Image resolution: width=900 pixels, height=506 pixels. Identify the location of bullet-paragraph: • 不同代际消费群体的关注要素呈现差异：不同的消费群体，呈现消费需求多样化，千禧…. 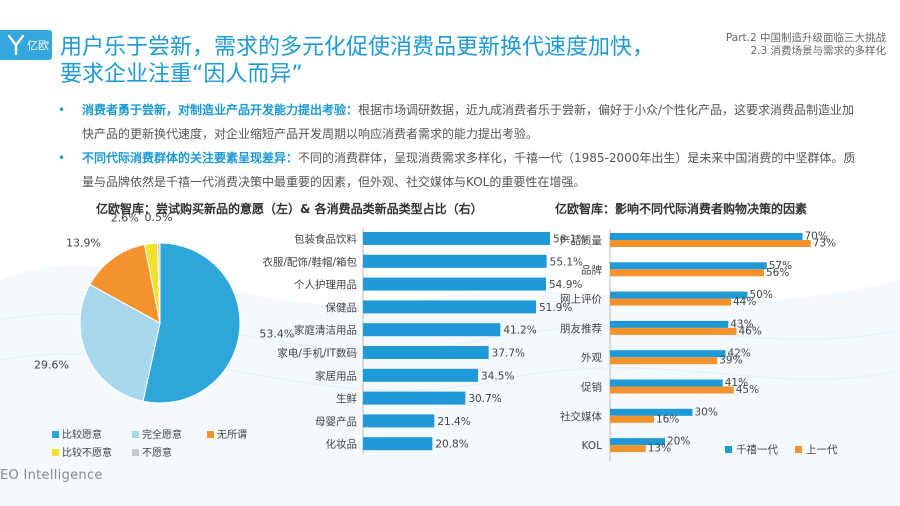
(458, 170).